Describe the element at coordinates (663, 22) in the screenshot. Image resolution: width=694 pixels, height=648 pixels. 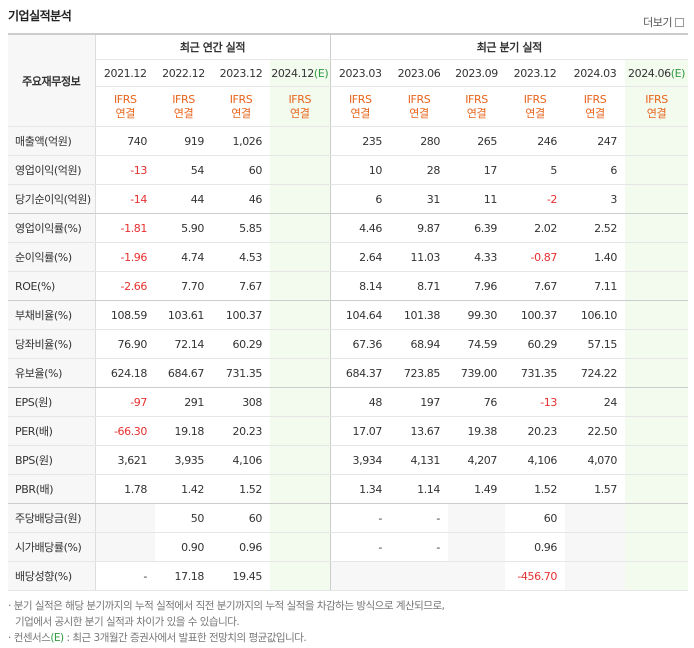
I see `more-link: 더보기` at that location.